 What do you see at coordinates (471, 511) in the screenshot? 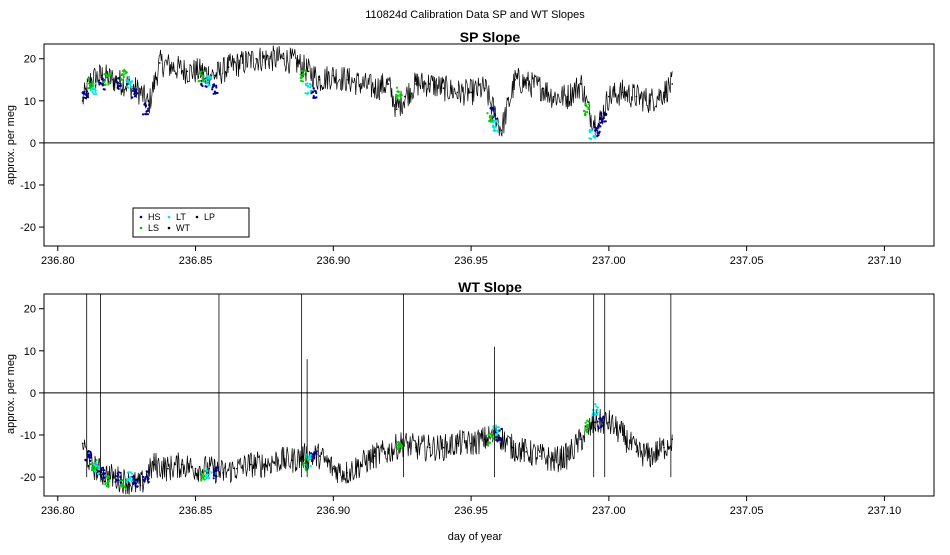
I see `wt-x-tick-label: 236.95` at bounding box center [471, 511].